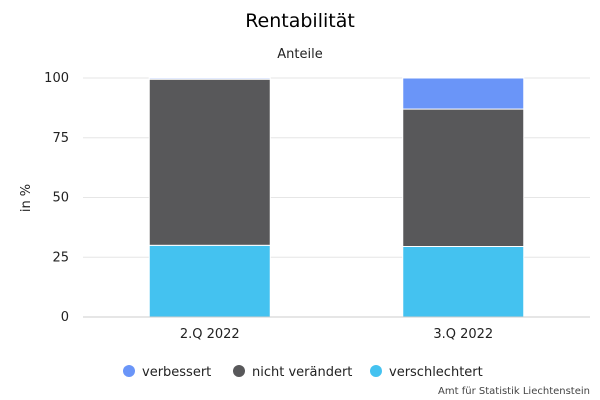 The width and height of the screenshot is (600, 400). I want to click on chart-credits: Amt für Statistik Liechtenstein, so click(514, 391).